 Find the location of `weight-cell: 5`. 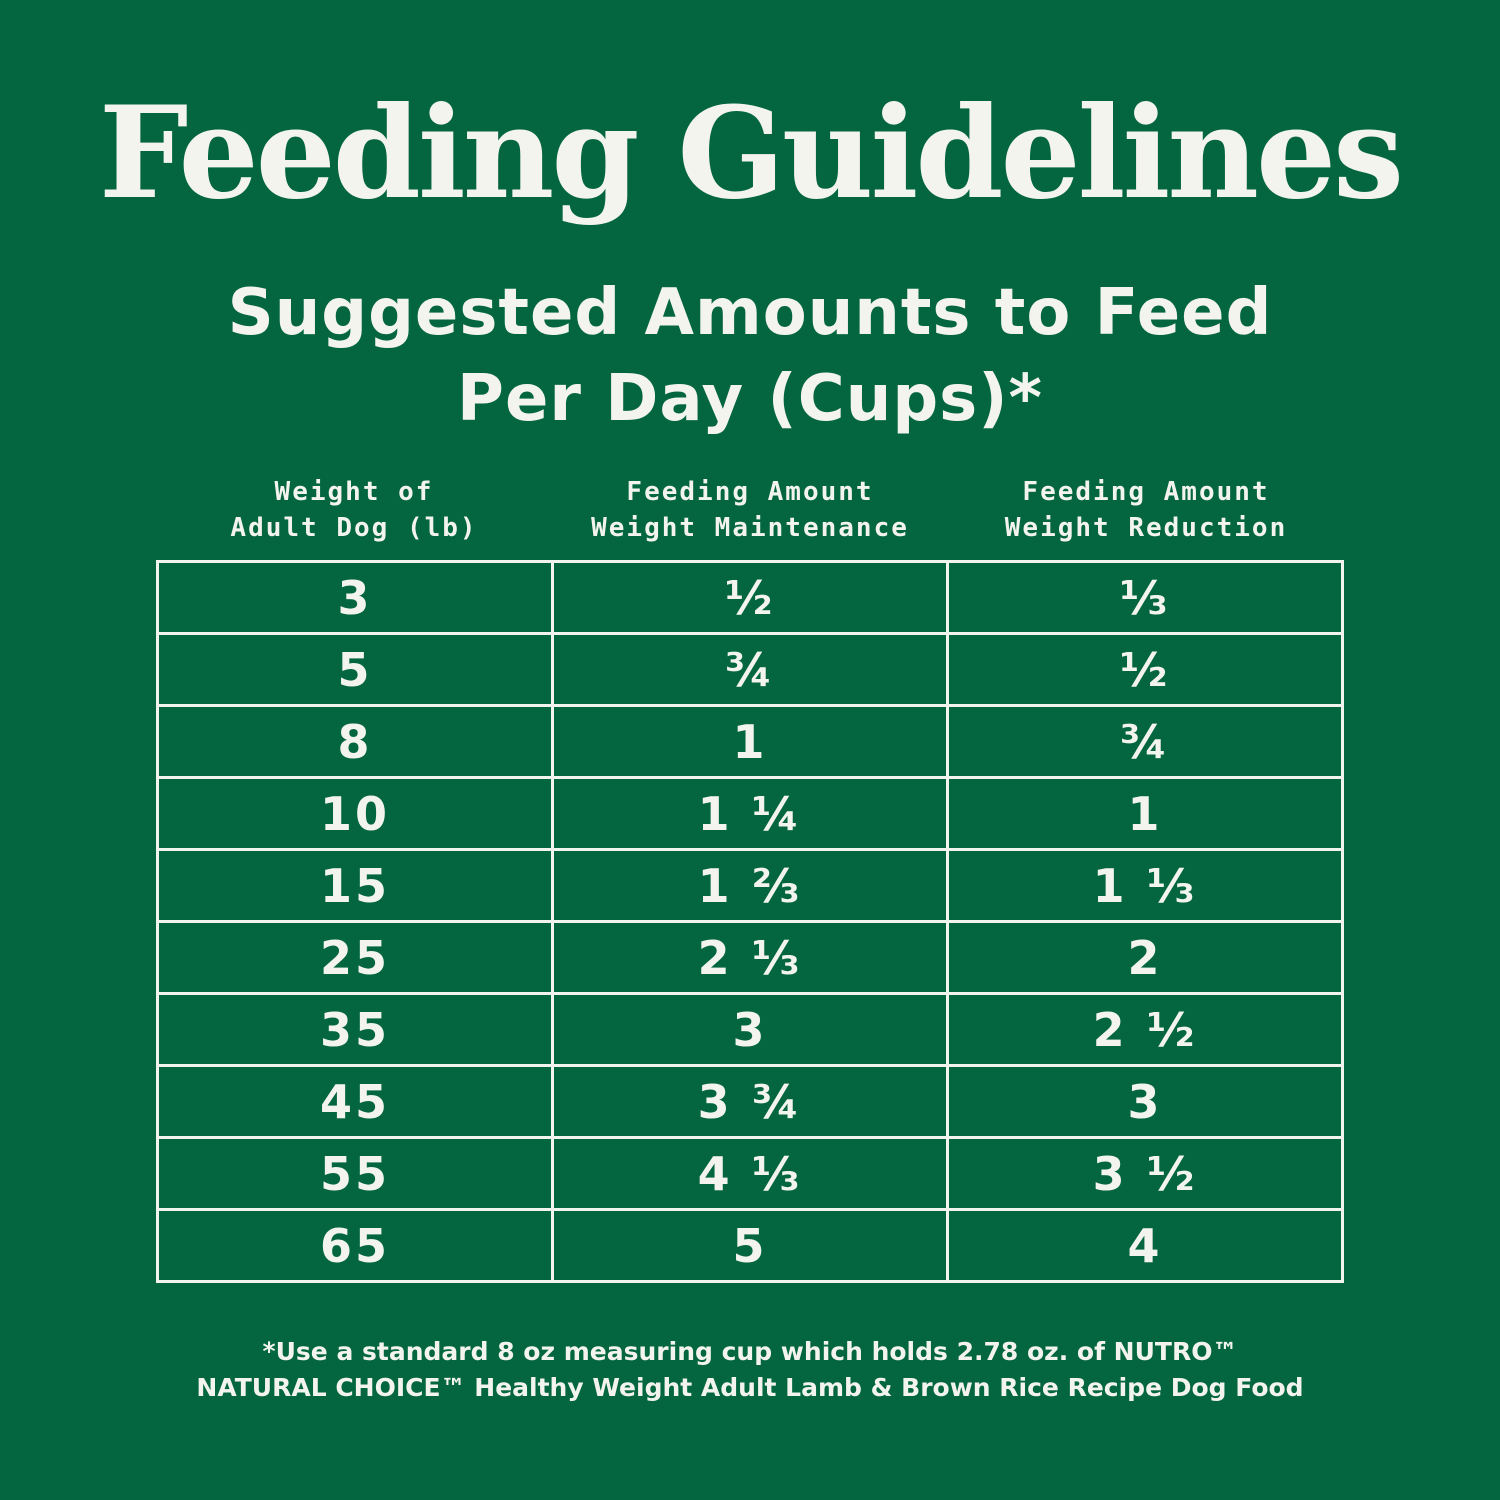

weight-cell: 5 is located at coordinates (355, 669).